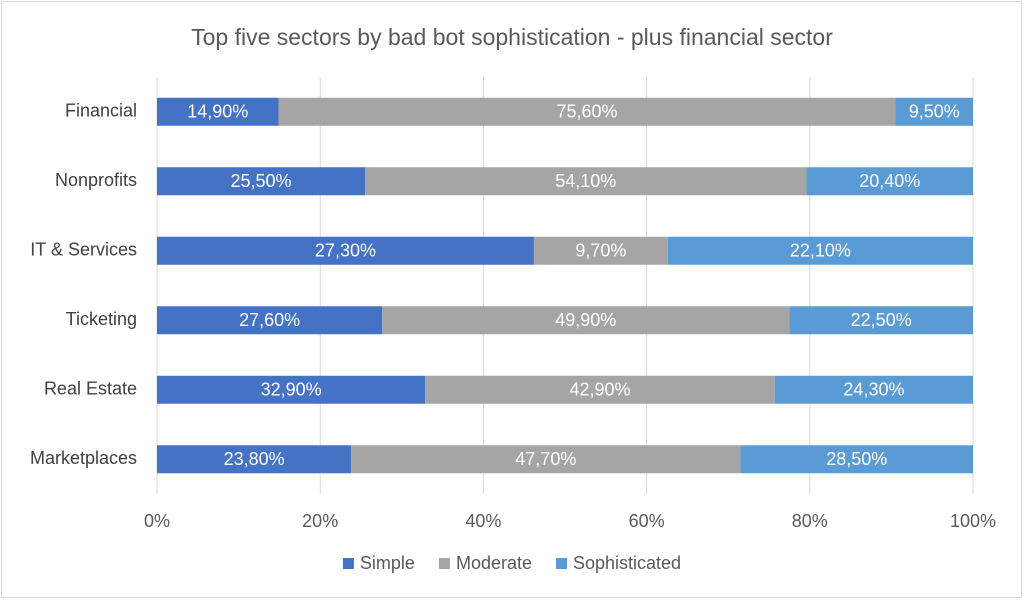 This screenshot has width=1024, height=605. I want to click on data-label: 27,30%, so click(345, 251).